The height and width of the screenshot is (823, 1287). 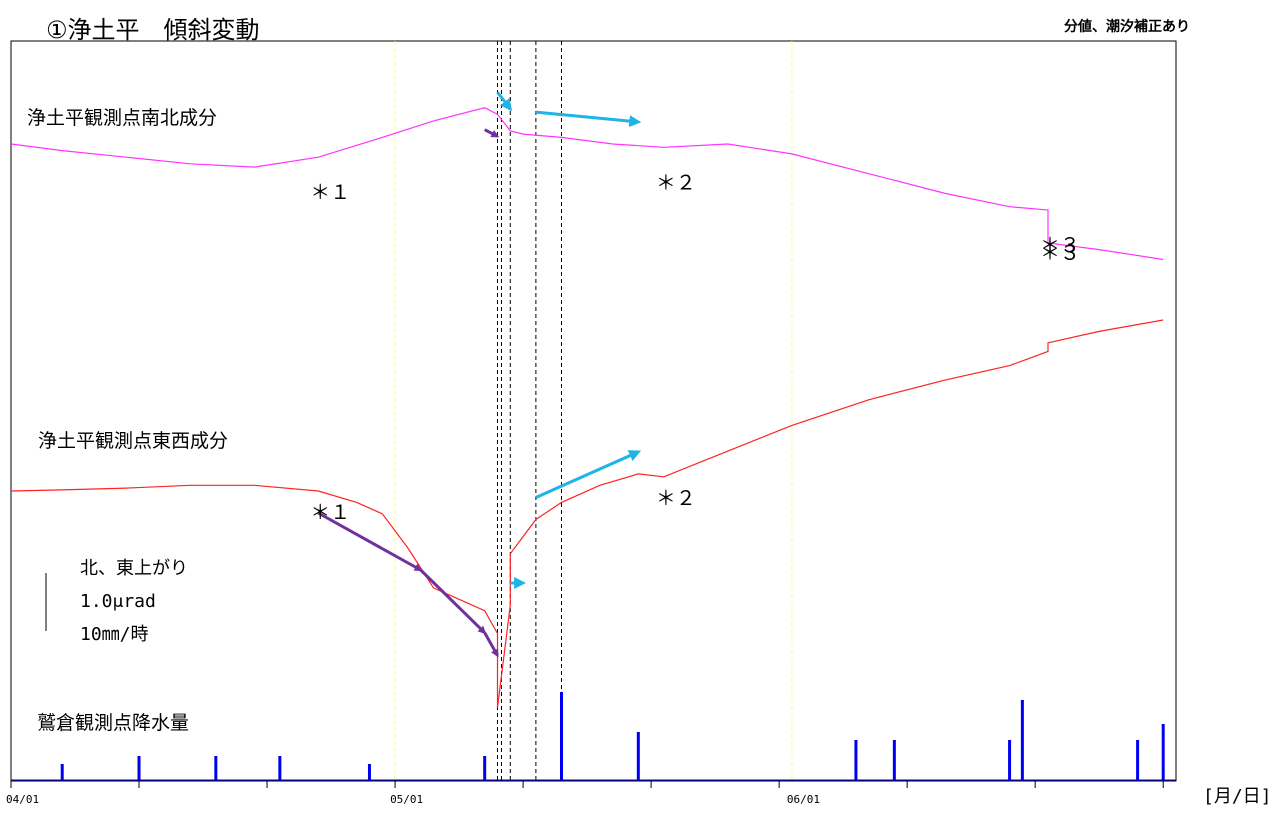 I want to click on chart-title: ①浄土平 傾斜変動, so click(x=153, y=30).